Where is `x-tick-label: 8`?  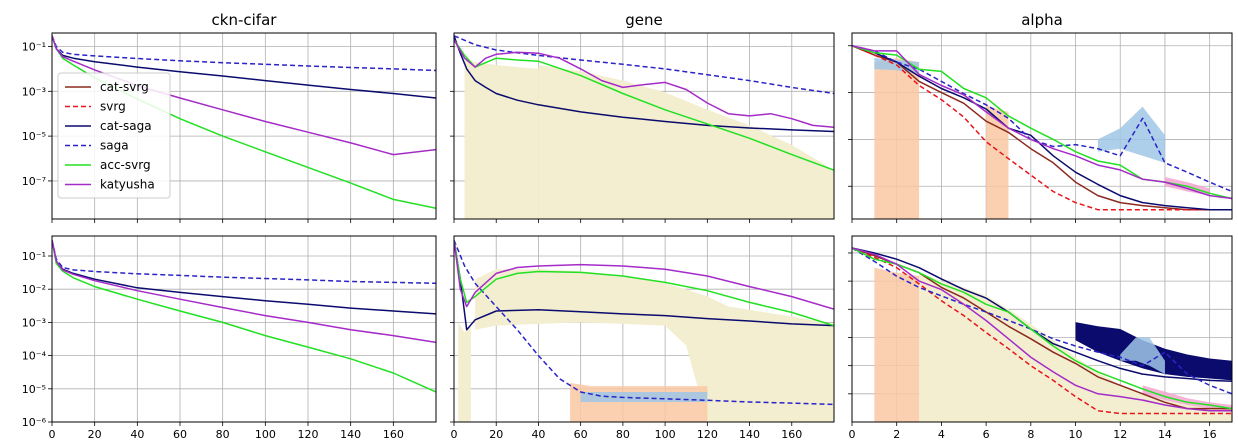
x-tick-label: 8 is located at coordinates (1030, 434).